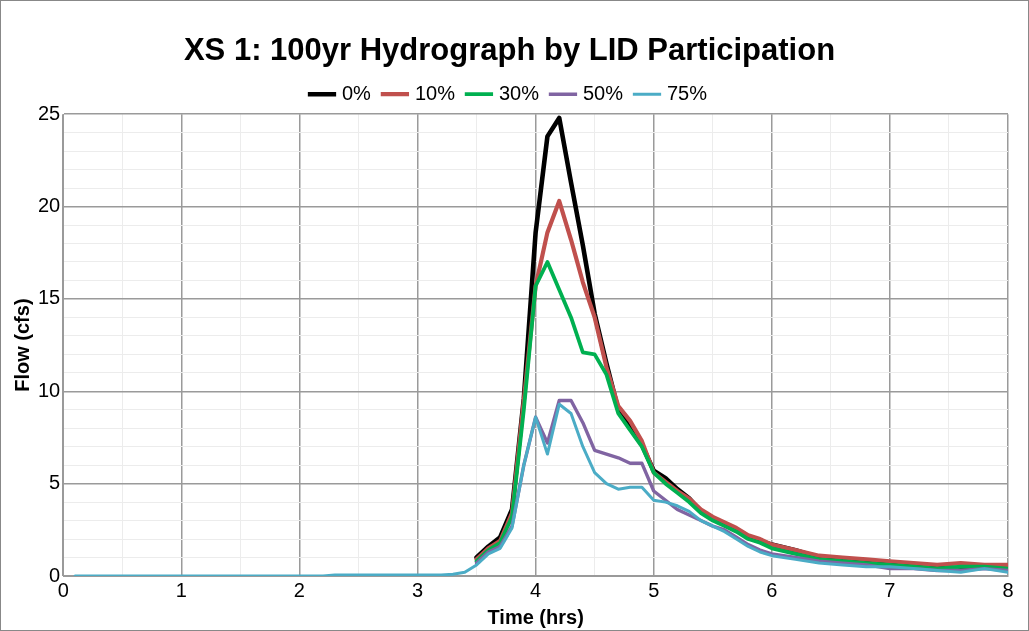 The width and height of the screenshot is (1029, 631). What do you see at coordinates (519, 92) in the screenshot?
I see `legend-label: 30%` at bounding box center [519, 92].